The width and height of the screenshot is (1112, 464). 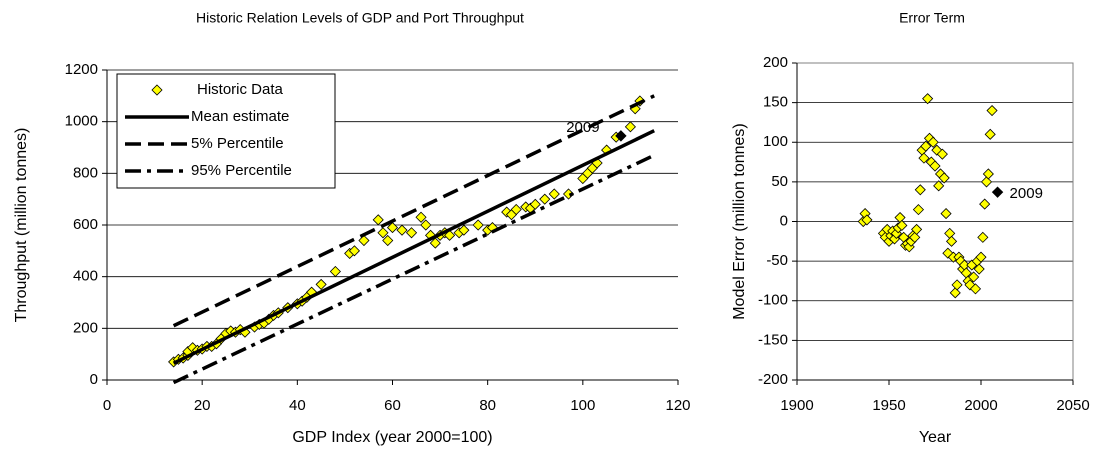 I want to click on legend-label: Mean estimate, so click(x=240, y=116).